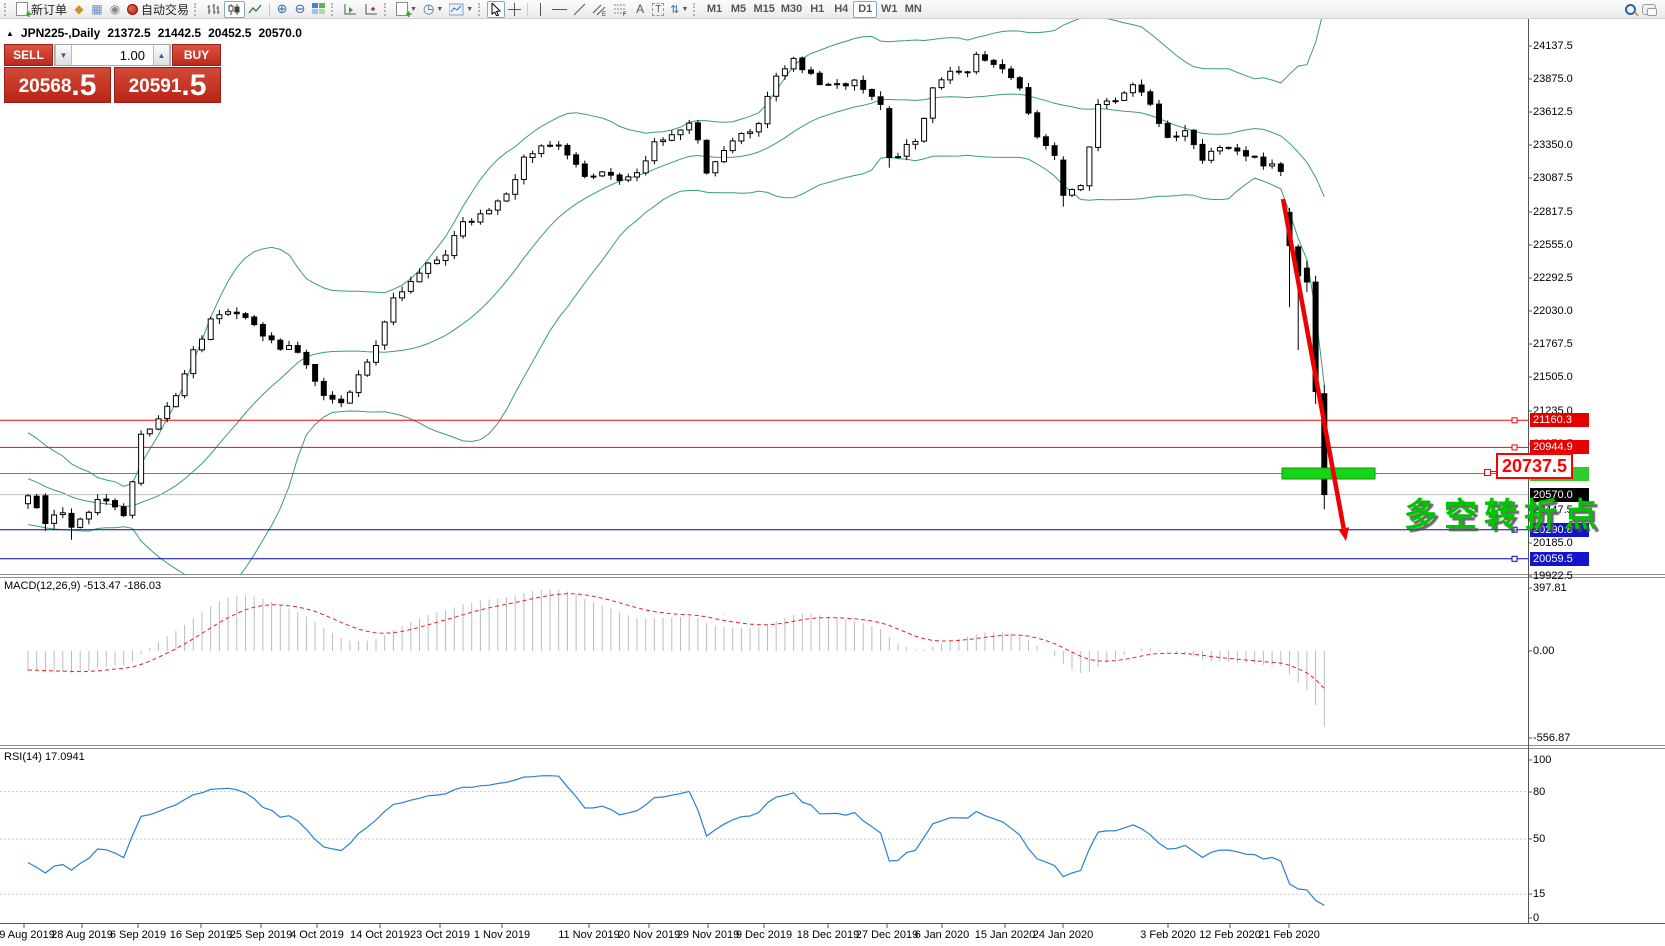 This screenshot has width=1665, height=946. What do you see at coordinates (129, 33) in the screenshot?
I see `ohlc-open: 21372.5` at bounding box center [129, 33].